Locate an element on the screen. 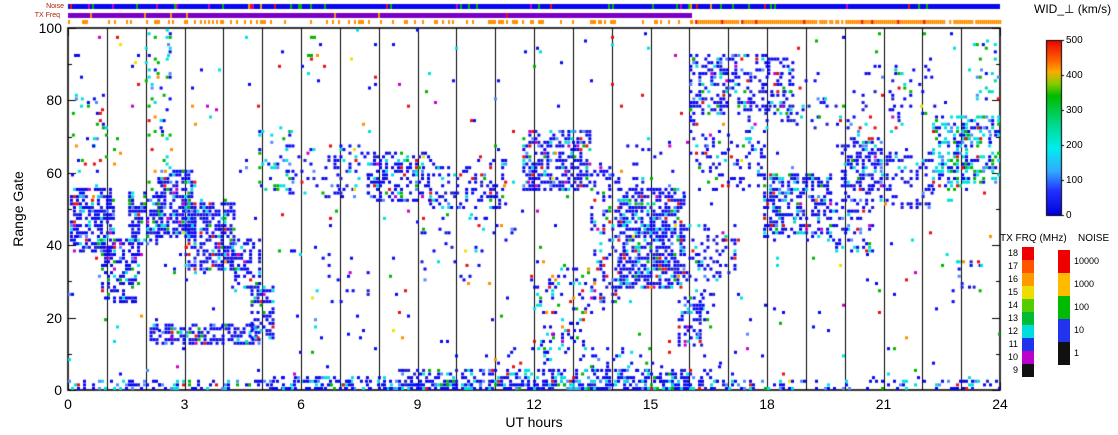 This screenshot has width=1118, height=435. noise-legend-item: 1000 is located at coordinates (1088, 284).